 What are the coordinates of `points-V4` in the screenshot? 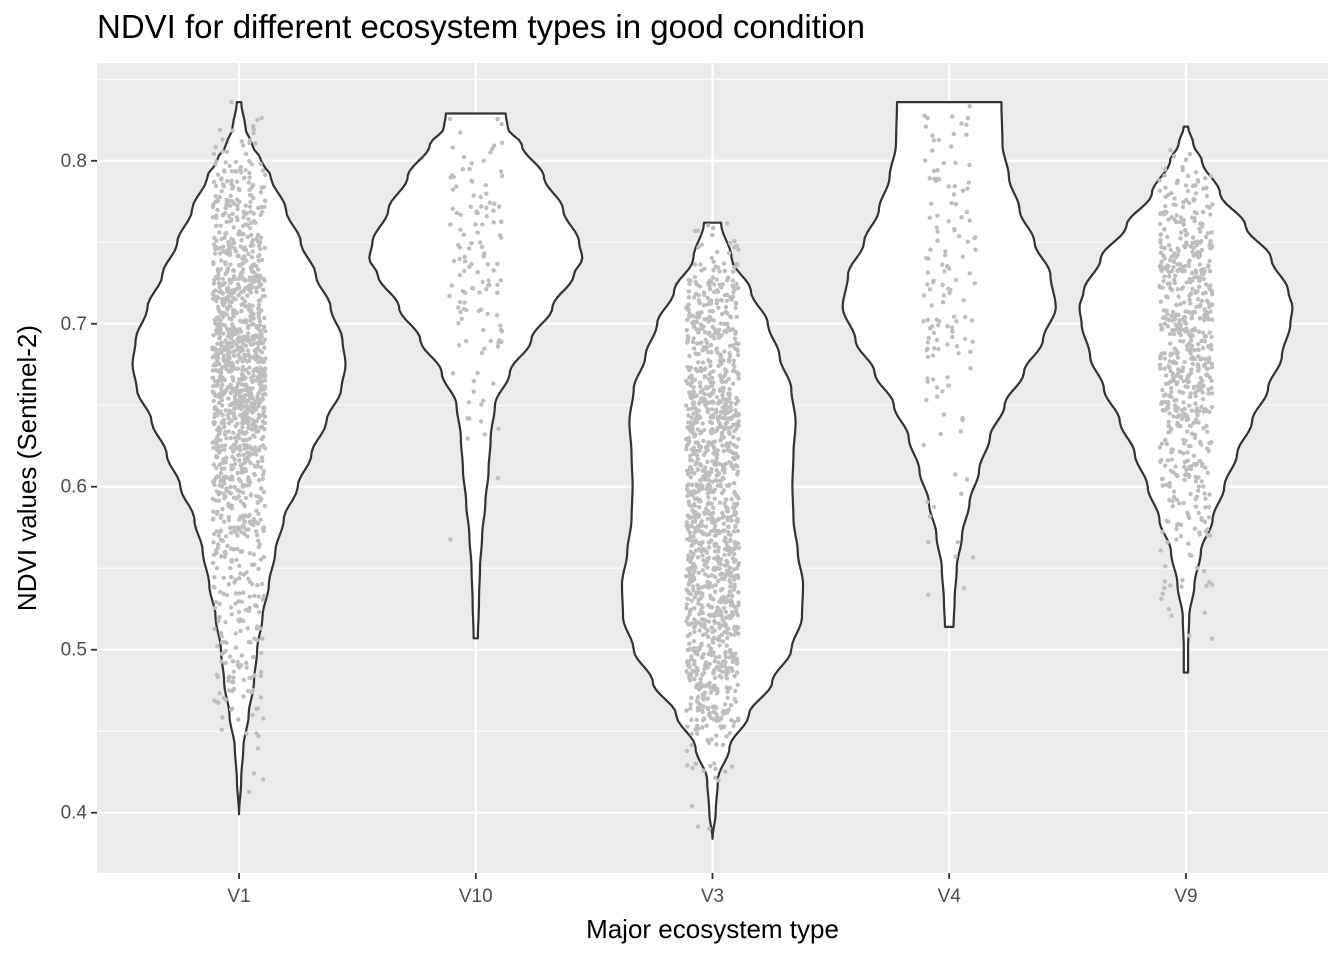 It's located at (949, 350).